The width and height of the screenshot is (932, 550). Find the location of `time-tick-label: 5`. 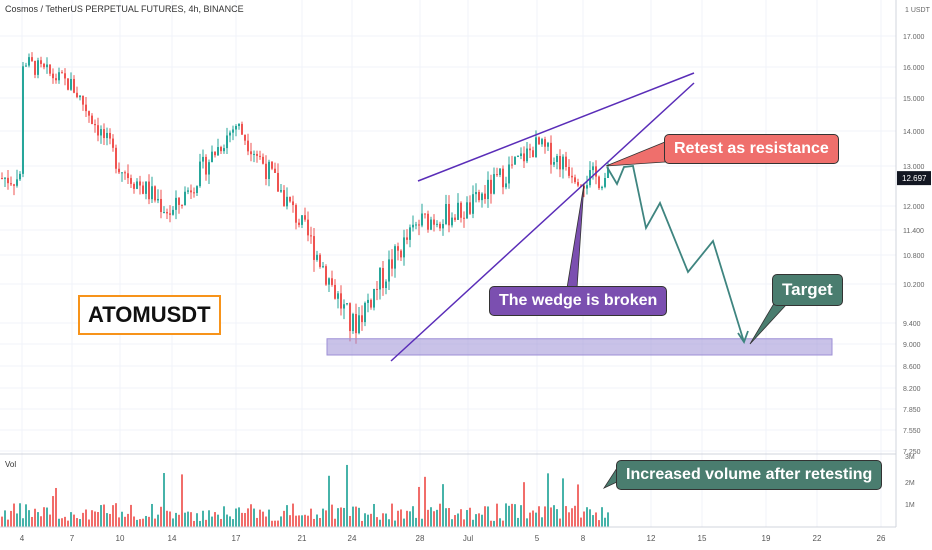

time-tick-label: 5 is located at coordinates (537, 538).